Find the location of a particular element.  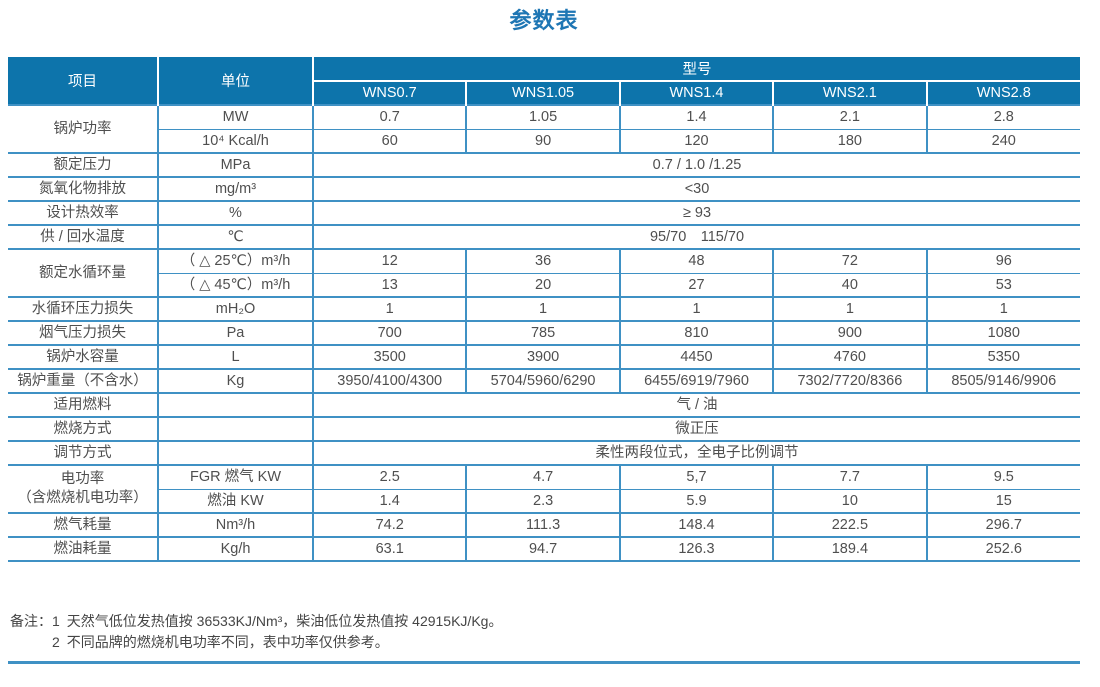

row-label: 锅炉水容量 is located at coordinates (83, 356).